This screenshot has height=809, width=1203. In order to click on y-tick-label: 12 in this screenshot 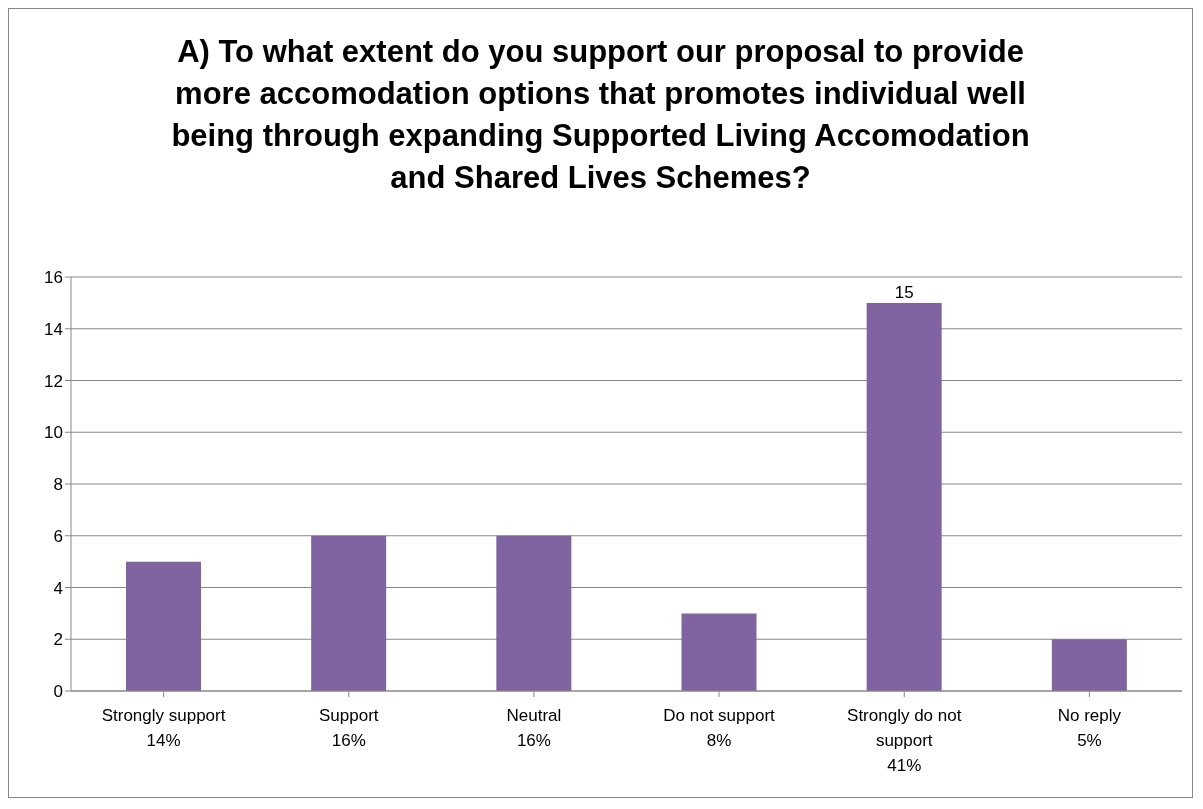, I will do `click(53, 381)`.